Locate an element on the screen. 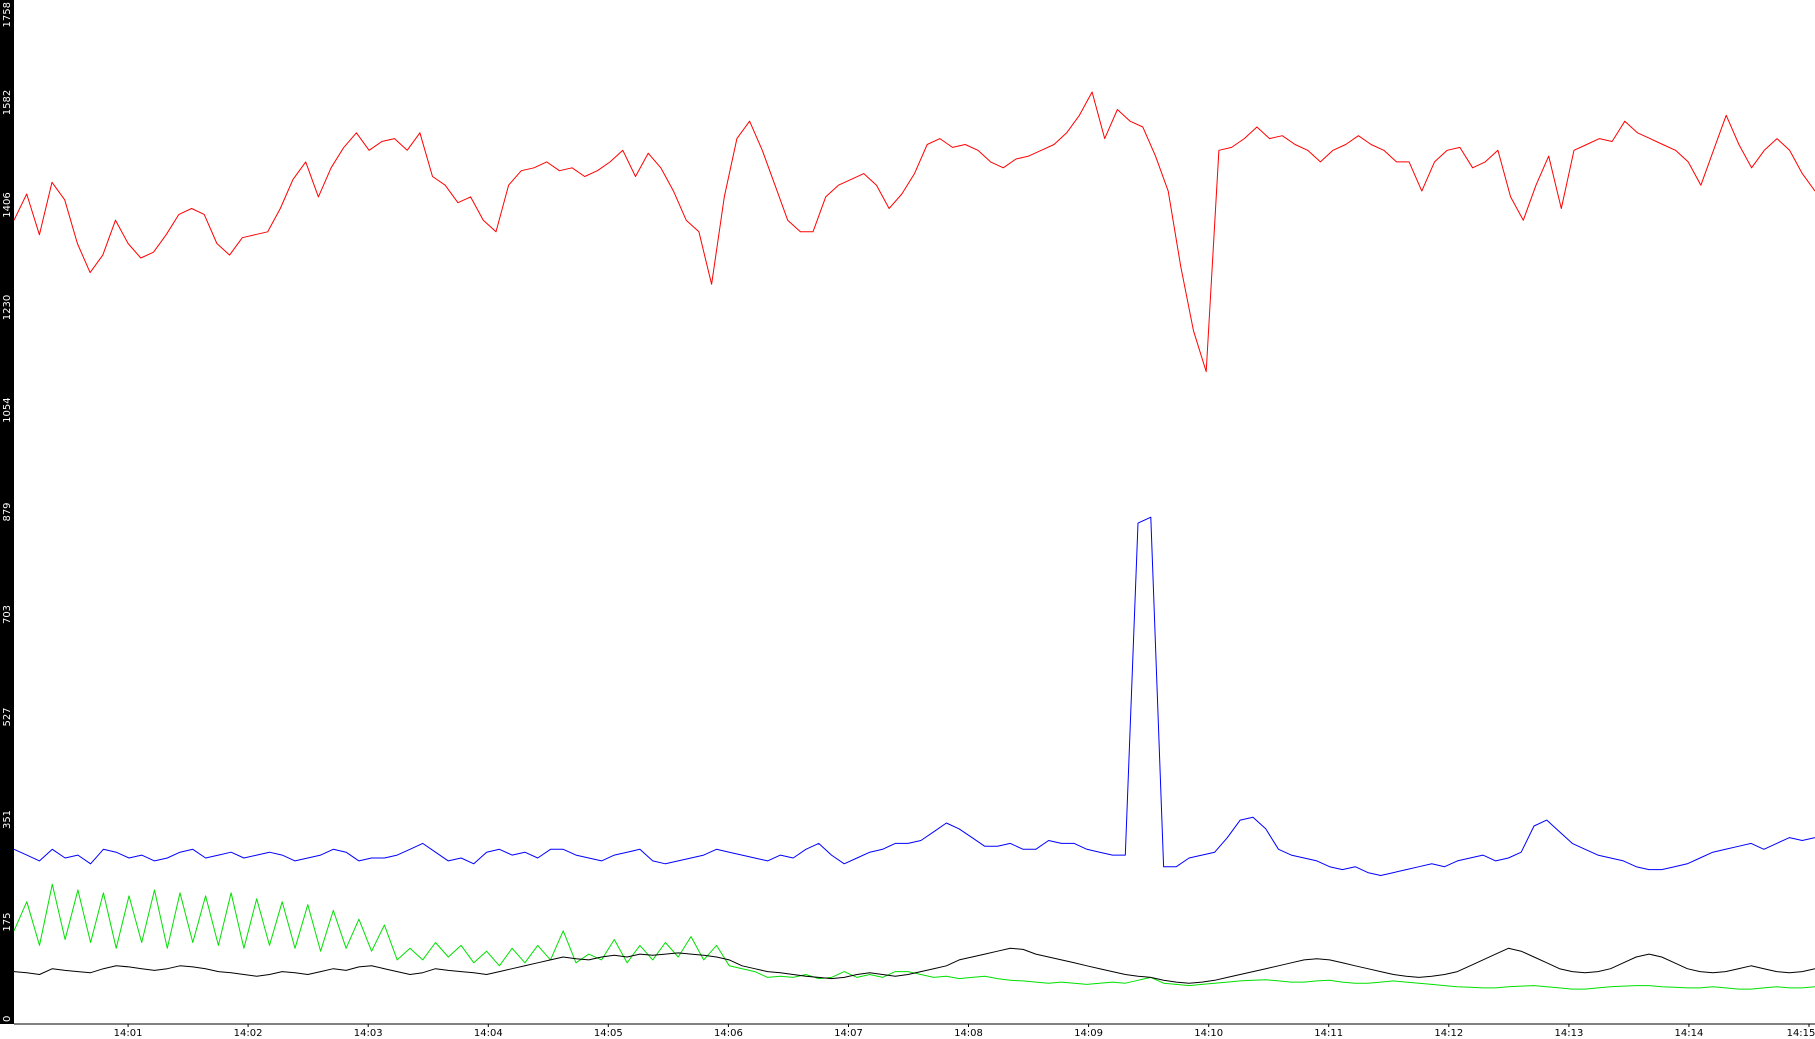 The image size is (1815, 1039). x-tick-label: 14:13 is located at coordinates (1568, 1033).